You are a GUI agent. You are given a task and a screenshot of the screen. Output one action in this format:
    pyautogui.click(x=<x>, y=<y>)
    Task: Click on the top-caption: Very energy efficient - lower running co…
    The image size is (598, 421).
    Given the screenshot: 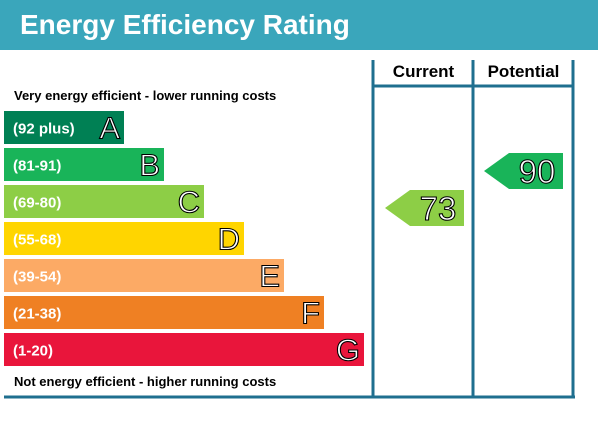 What is the action you would take?
    pyautogui.click(x=145, y=95)
    